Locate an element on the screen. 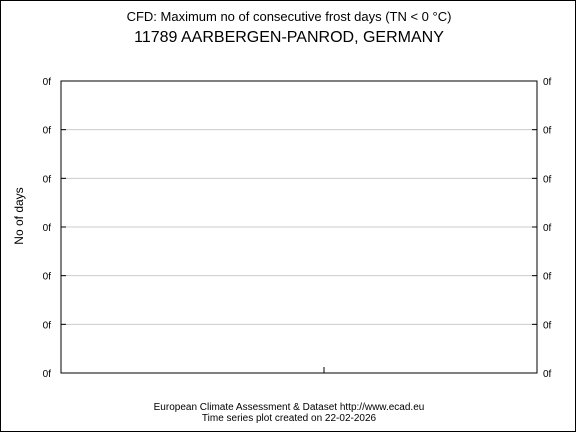  y-tick-labels-right: 0f 0f 0f 0f 0f 0f 0f is located at coordinates (547, 228).